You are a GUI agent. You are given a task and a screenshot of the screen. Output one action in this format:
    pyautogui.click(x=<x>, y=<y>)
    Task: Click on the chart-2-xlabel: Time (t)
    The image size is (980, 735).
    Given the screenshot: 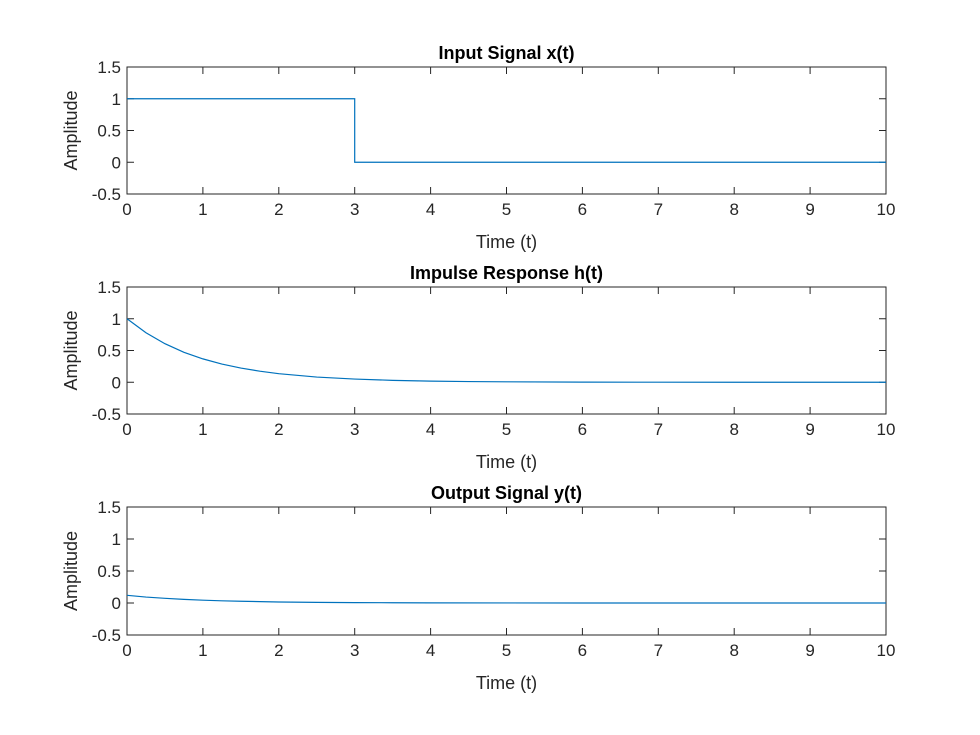 What is the action you would take?
    pyautogui.click(x=506, y=462)
    